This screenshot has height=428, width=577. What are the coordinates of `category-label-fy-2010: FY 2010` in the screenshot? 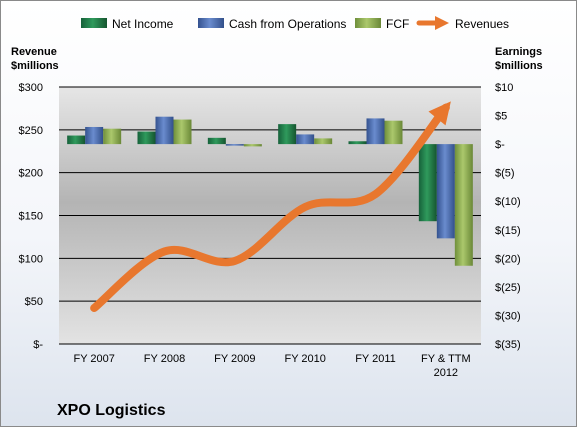 It's located at (304, 359).